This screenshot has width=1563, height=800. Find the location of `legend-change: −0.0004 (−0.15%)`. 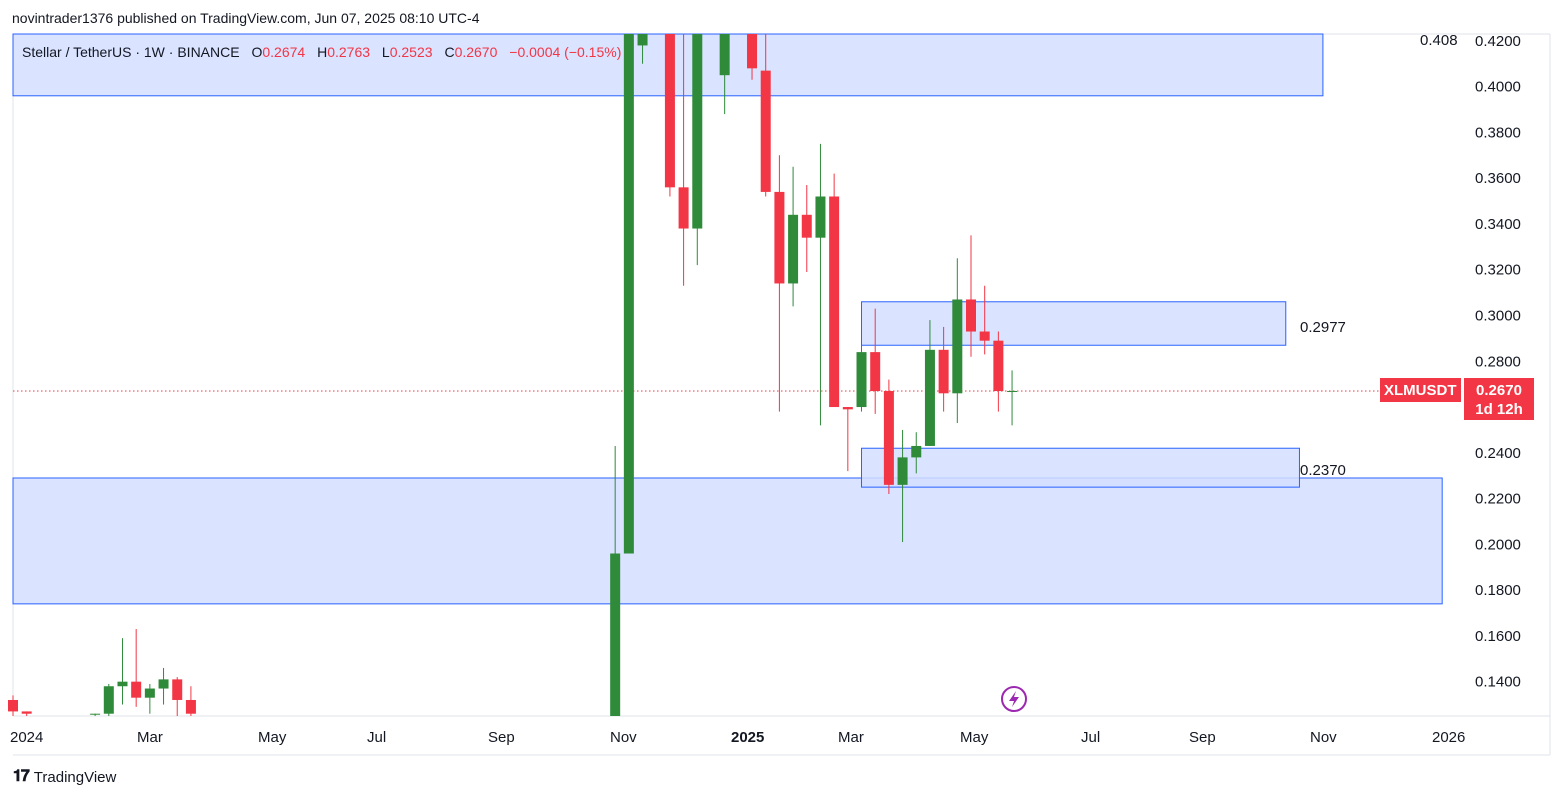

legend-change: −0.0004 (−0.15%) is located at coordinates (565, 52).